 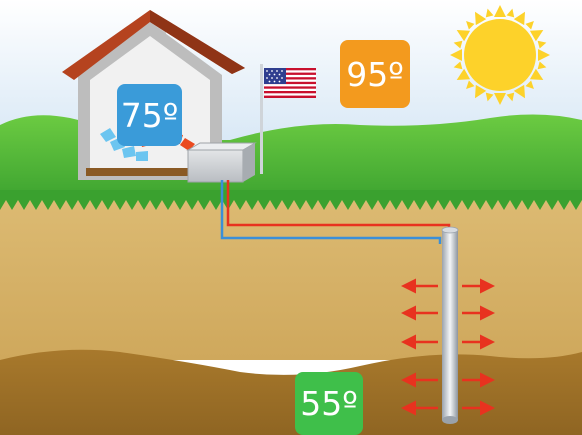 I want to click on ground-well-pipe, so click(x=450, y=325).